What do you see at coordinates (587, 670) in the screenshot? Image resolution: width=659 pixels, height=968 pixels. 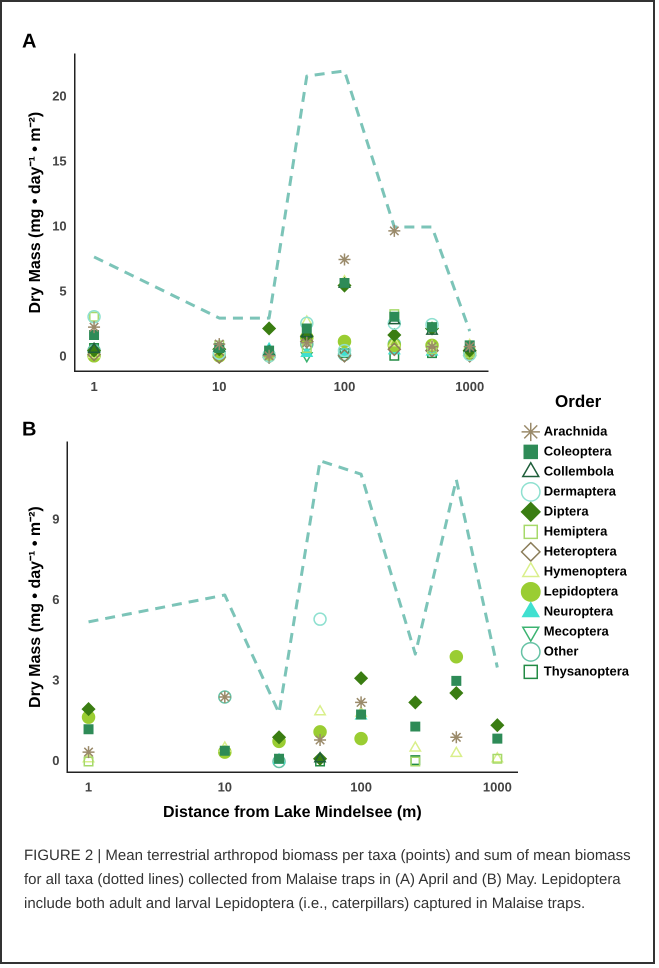 I see `legend-label: Thysanoptera` at bounding box center [587, 670].